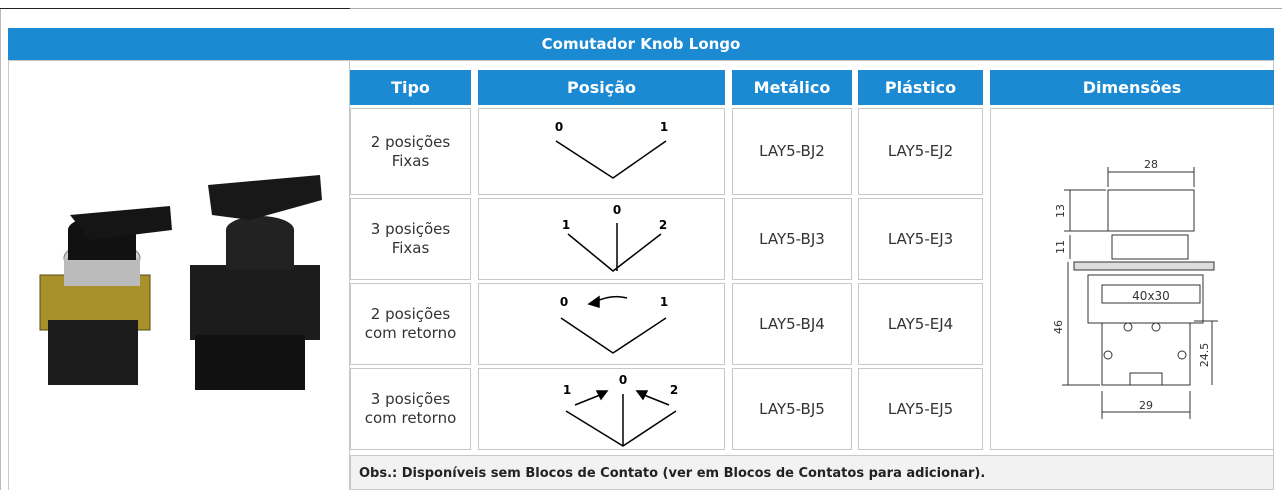 The height and width of the screenshot is (490, 1282). I want to click on code: LAY5-BJ3, so click(792, 238).